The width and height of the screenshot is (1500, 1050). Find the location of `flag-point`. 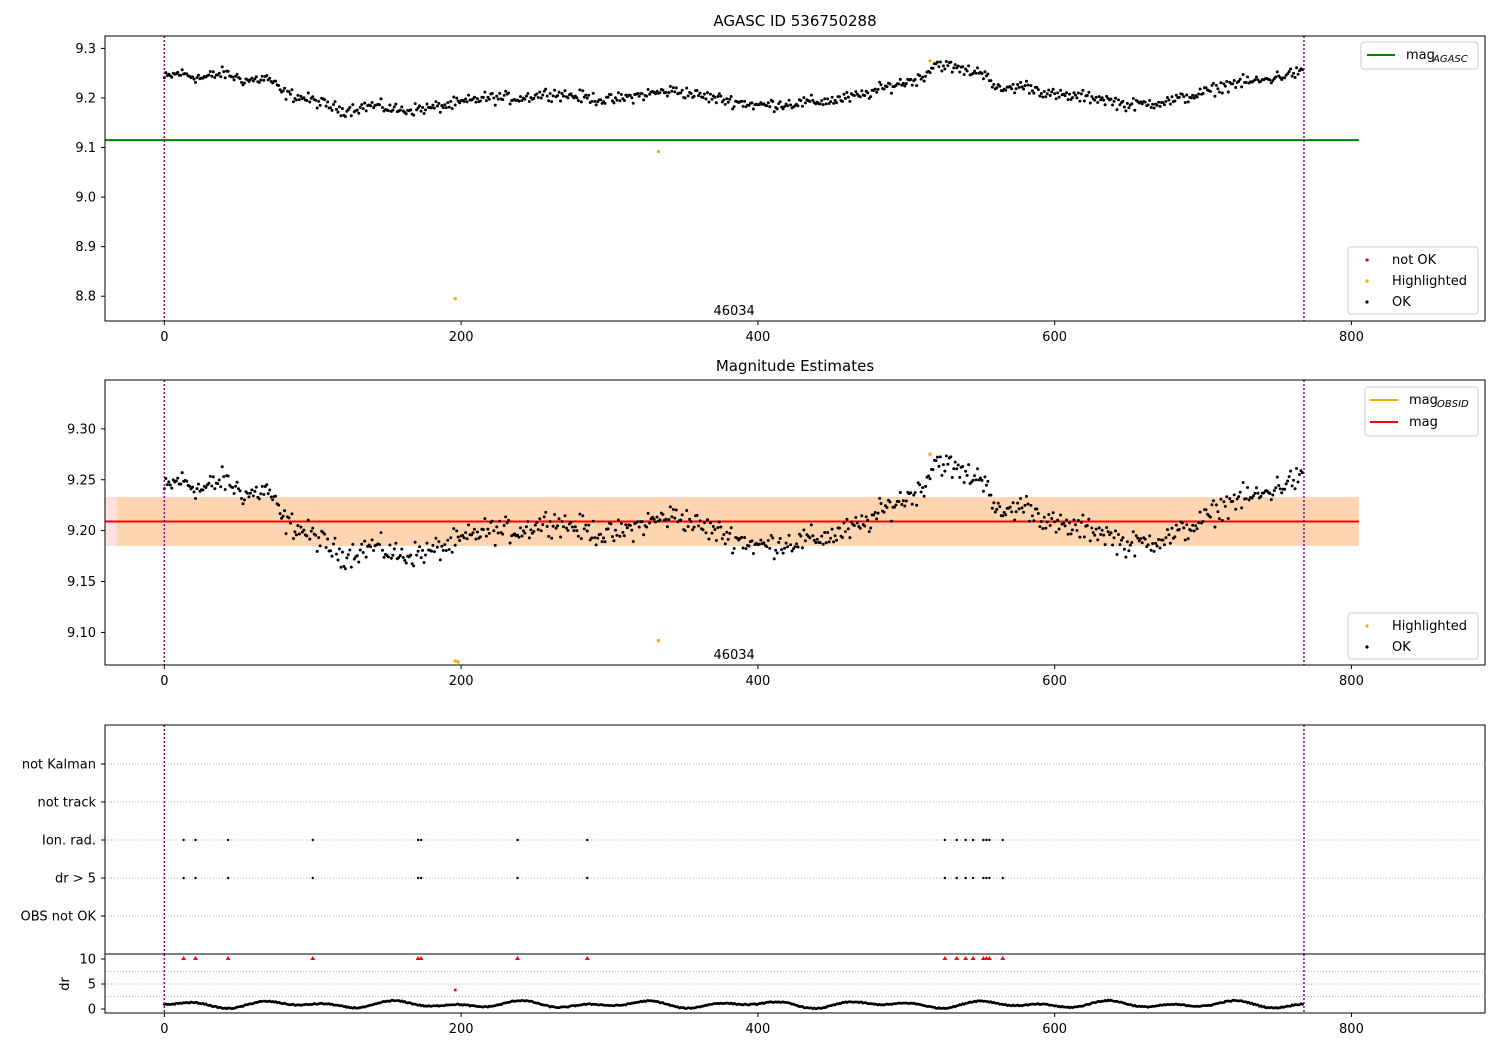

flag-point is located at coordinates (312, 840).